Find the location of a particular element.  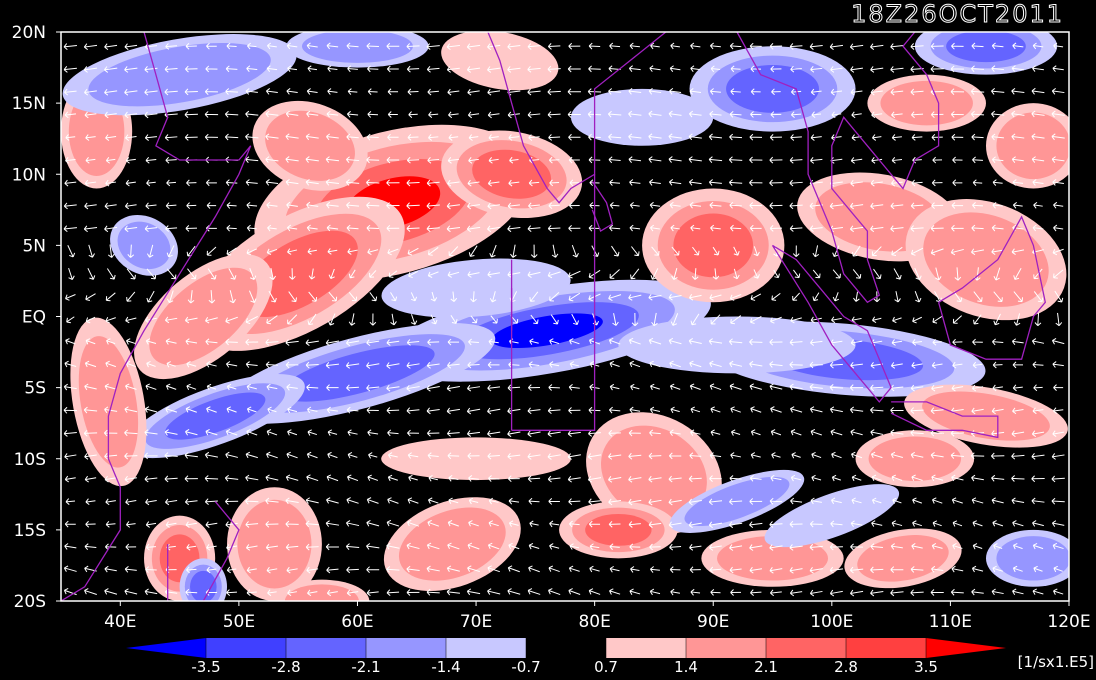

colorbar-label: -3.5 is located at coordinates (205, 667).